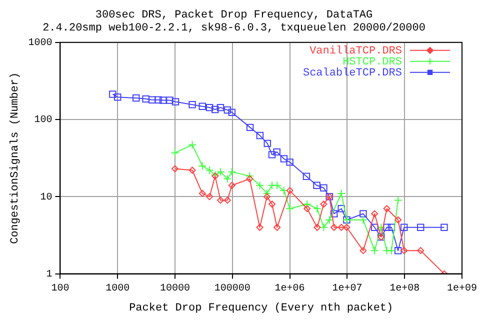  What do you see at coordinates (16, 158) in the screenshot?
I see `y-axis-title: CongestionSignals (Number)` at bounding box center [16, 158].